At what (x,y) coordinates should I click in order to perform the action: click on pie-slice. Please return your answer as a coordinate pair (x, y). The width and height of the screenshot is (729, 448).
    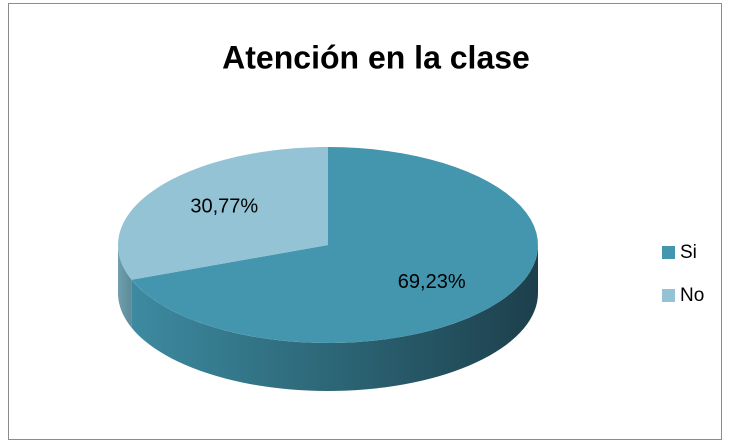
    Looking at the image, I should click on (223, 213).